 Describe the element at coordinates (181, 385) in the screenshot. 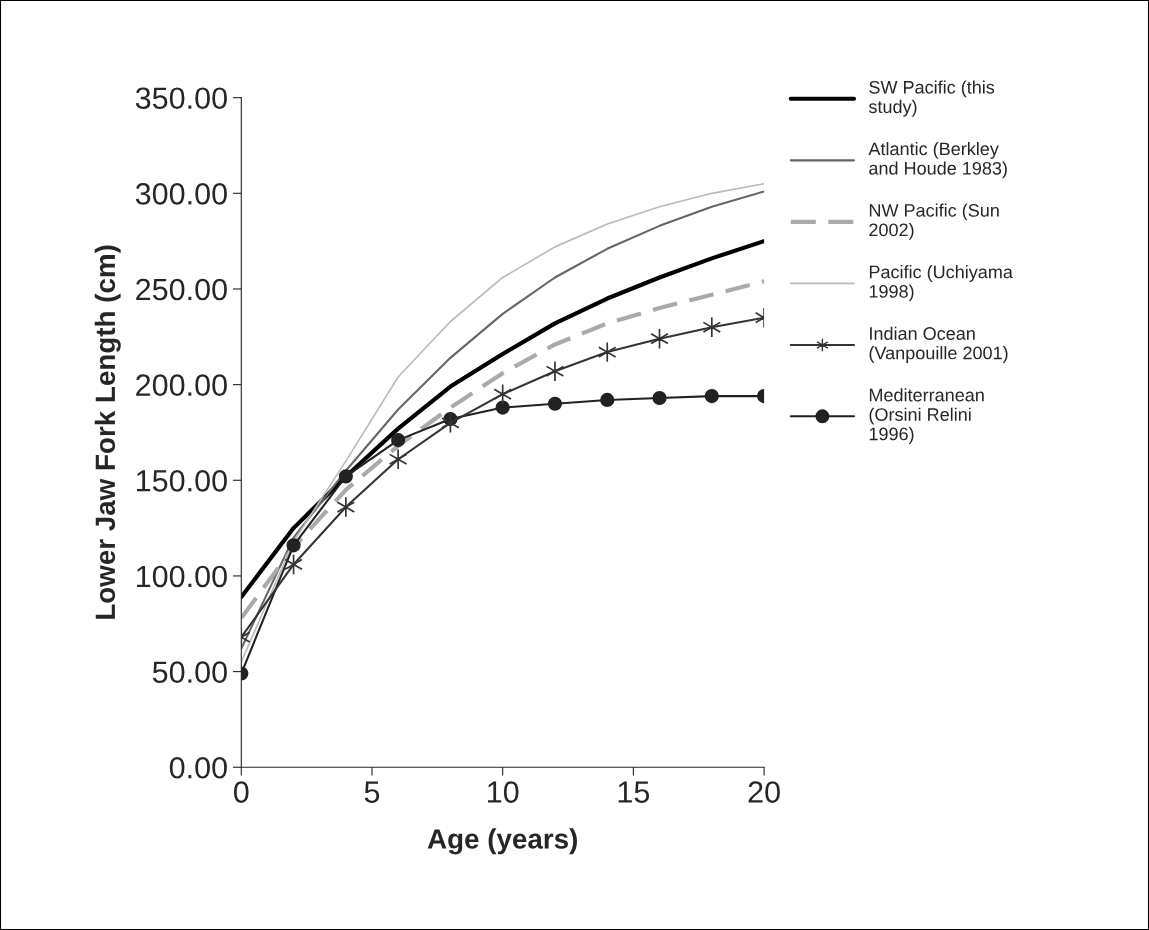

I see `y-tick-label: 200.00` at that location.